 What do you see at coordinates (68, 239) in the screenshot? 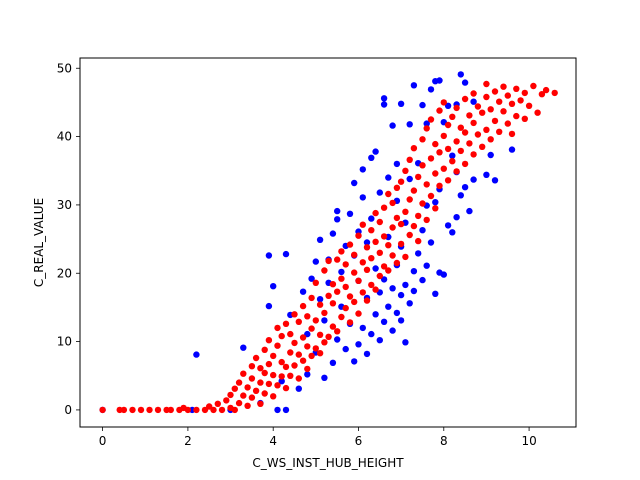
I see `y-axis: 0 10 20 30 40 50` at bounding box center [68, 239].